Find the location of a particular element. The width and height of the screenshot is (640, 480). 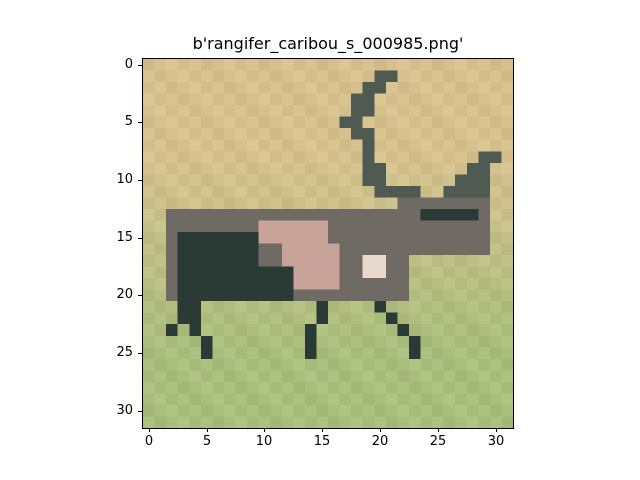

y-tick-label: 30 is located at coordinates (124, 410).